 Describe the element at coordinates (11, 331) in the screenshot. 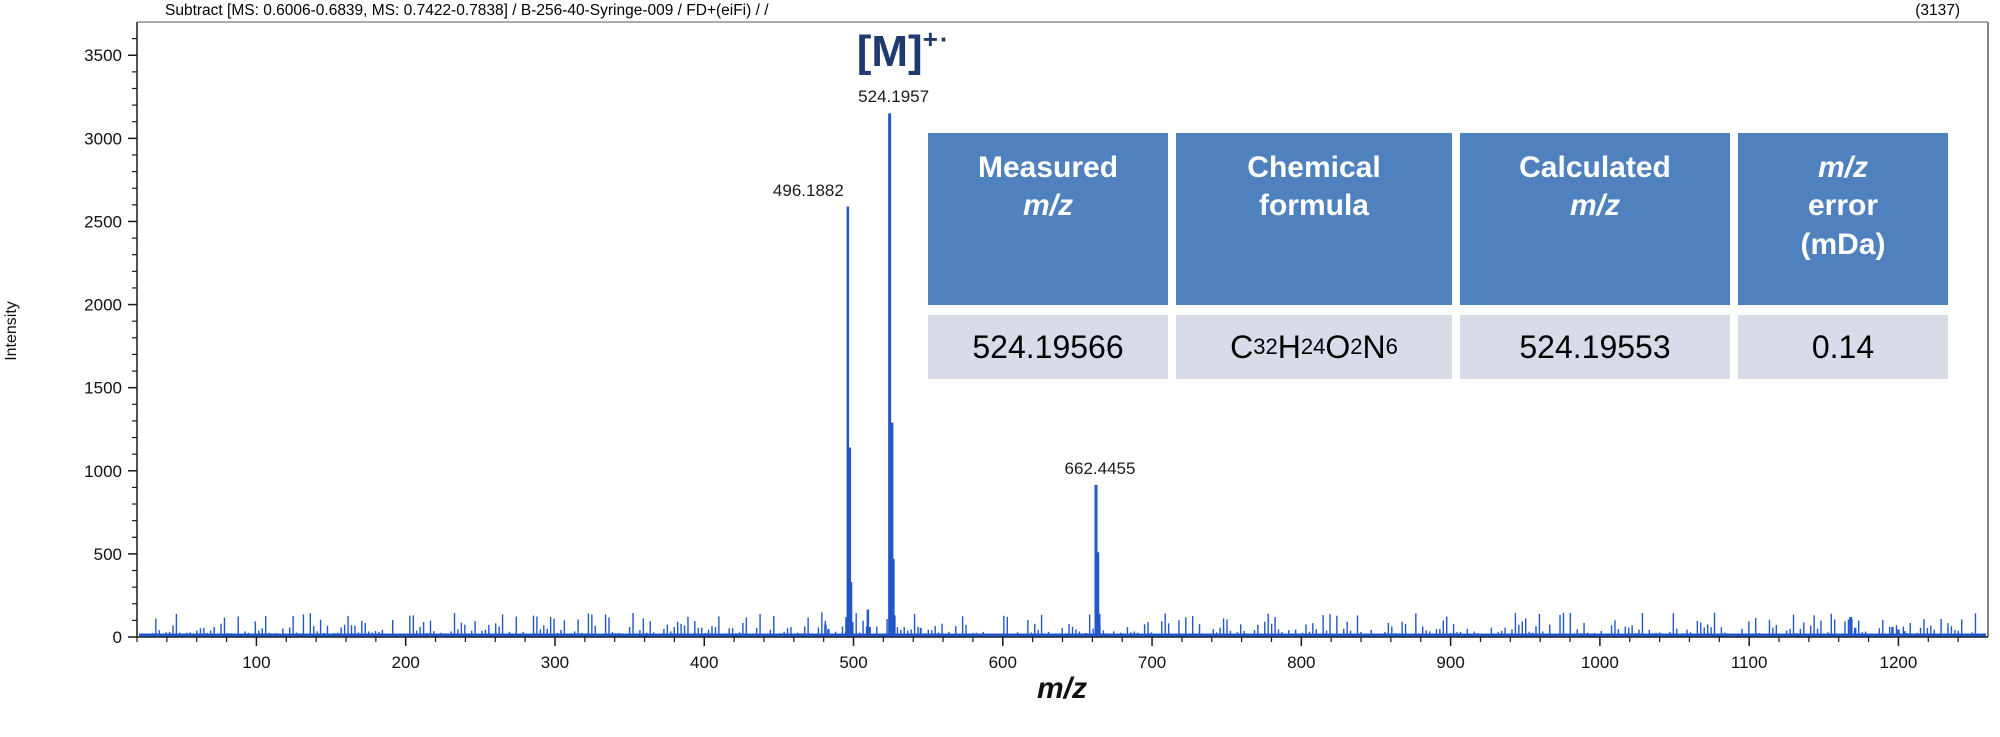

I see `y-axis-title: Intensity` at that location.